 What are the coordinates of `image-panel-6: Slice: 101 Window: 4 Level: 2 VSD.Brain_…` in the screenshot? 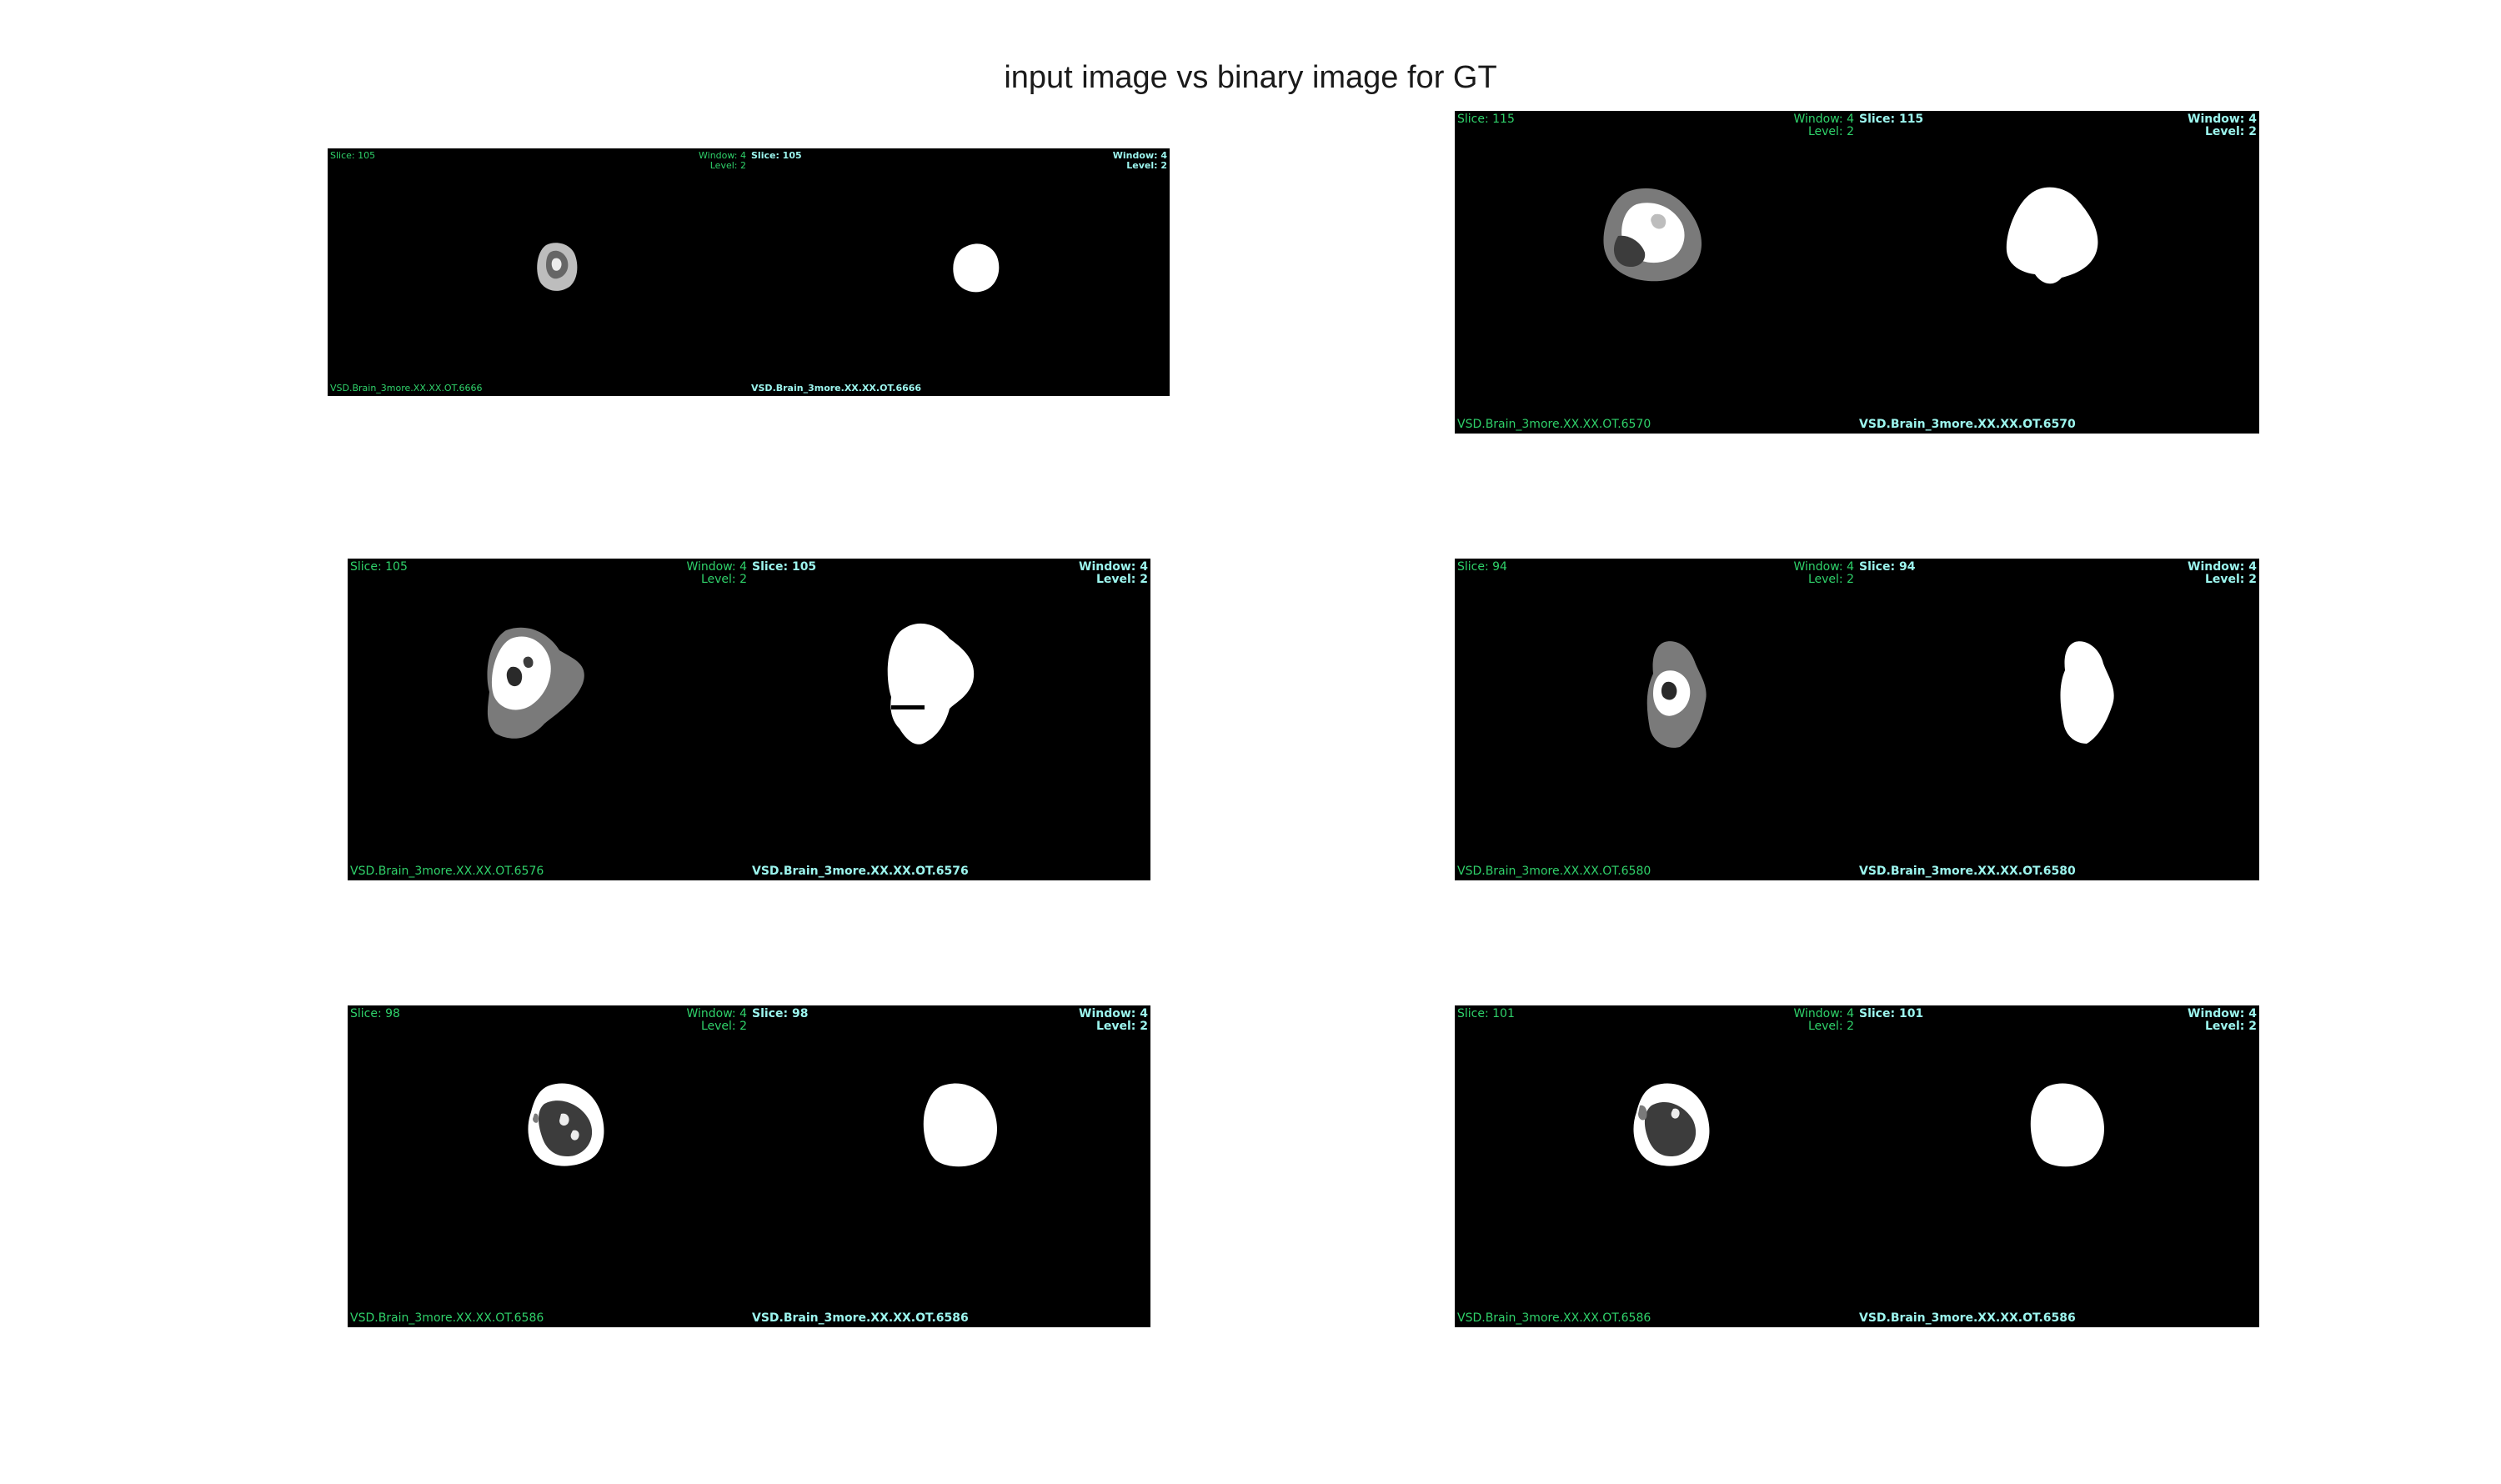 It's located at (1857, 1166).